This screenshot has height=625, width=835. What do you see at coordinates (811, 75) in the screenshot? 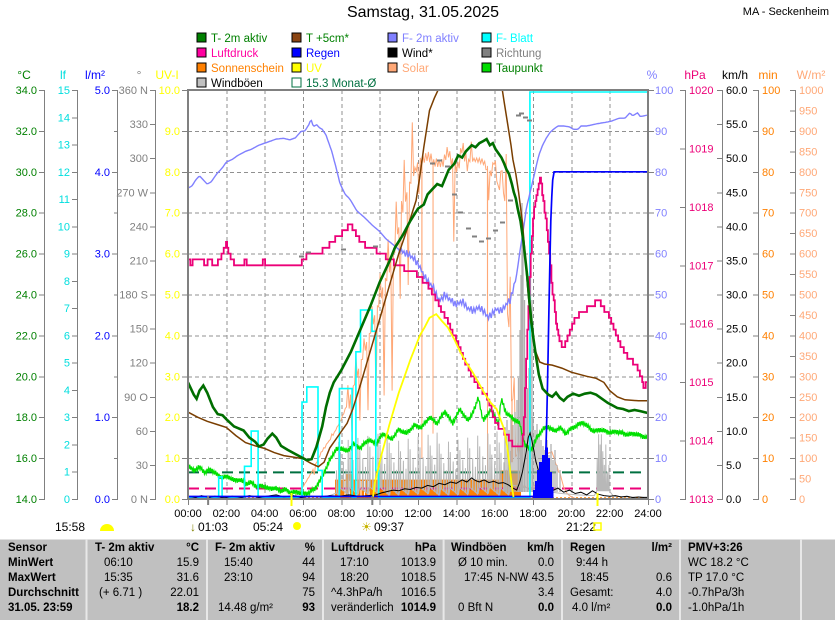
I see `svg-text: W/m²` at bounding box center [811, 75].